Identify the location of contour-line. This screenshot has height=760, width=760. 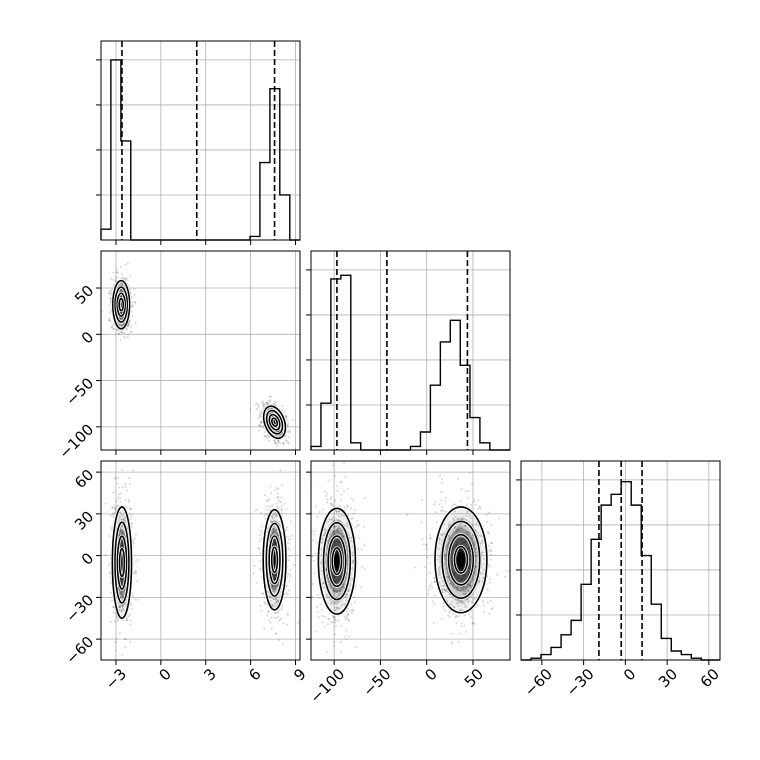
(461, 560).